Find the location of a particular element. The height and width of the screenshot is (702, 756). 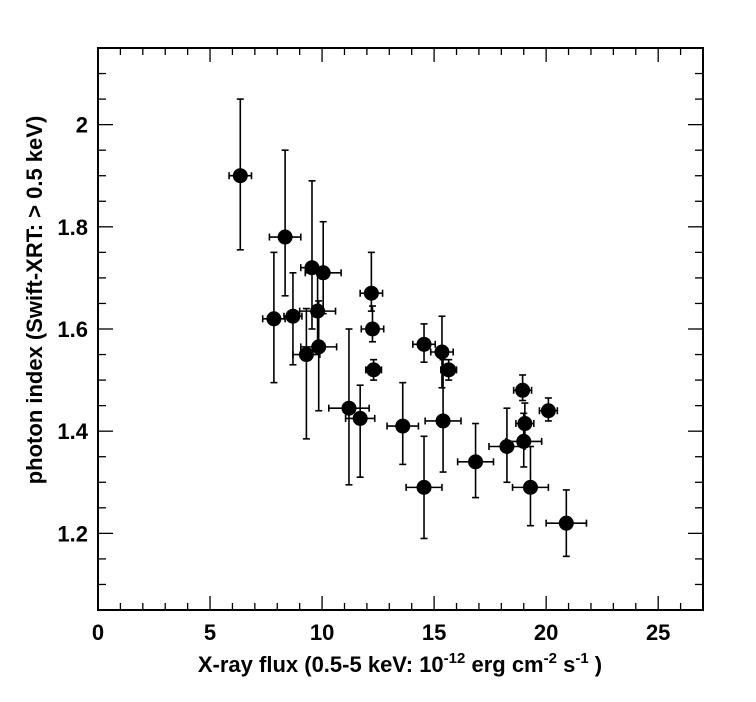

y-tick-label: 1.2 is located at coordinates (72, 533).